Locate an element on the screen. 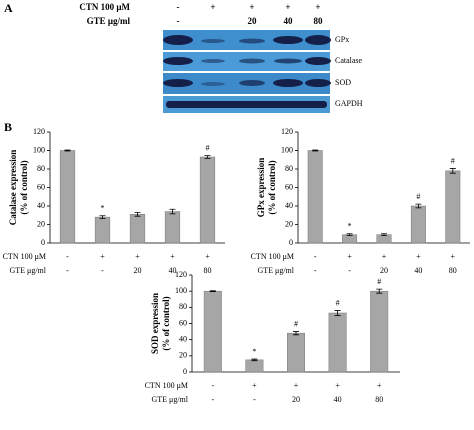  band-label: SOD is located at coordinates (343, 82).